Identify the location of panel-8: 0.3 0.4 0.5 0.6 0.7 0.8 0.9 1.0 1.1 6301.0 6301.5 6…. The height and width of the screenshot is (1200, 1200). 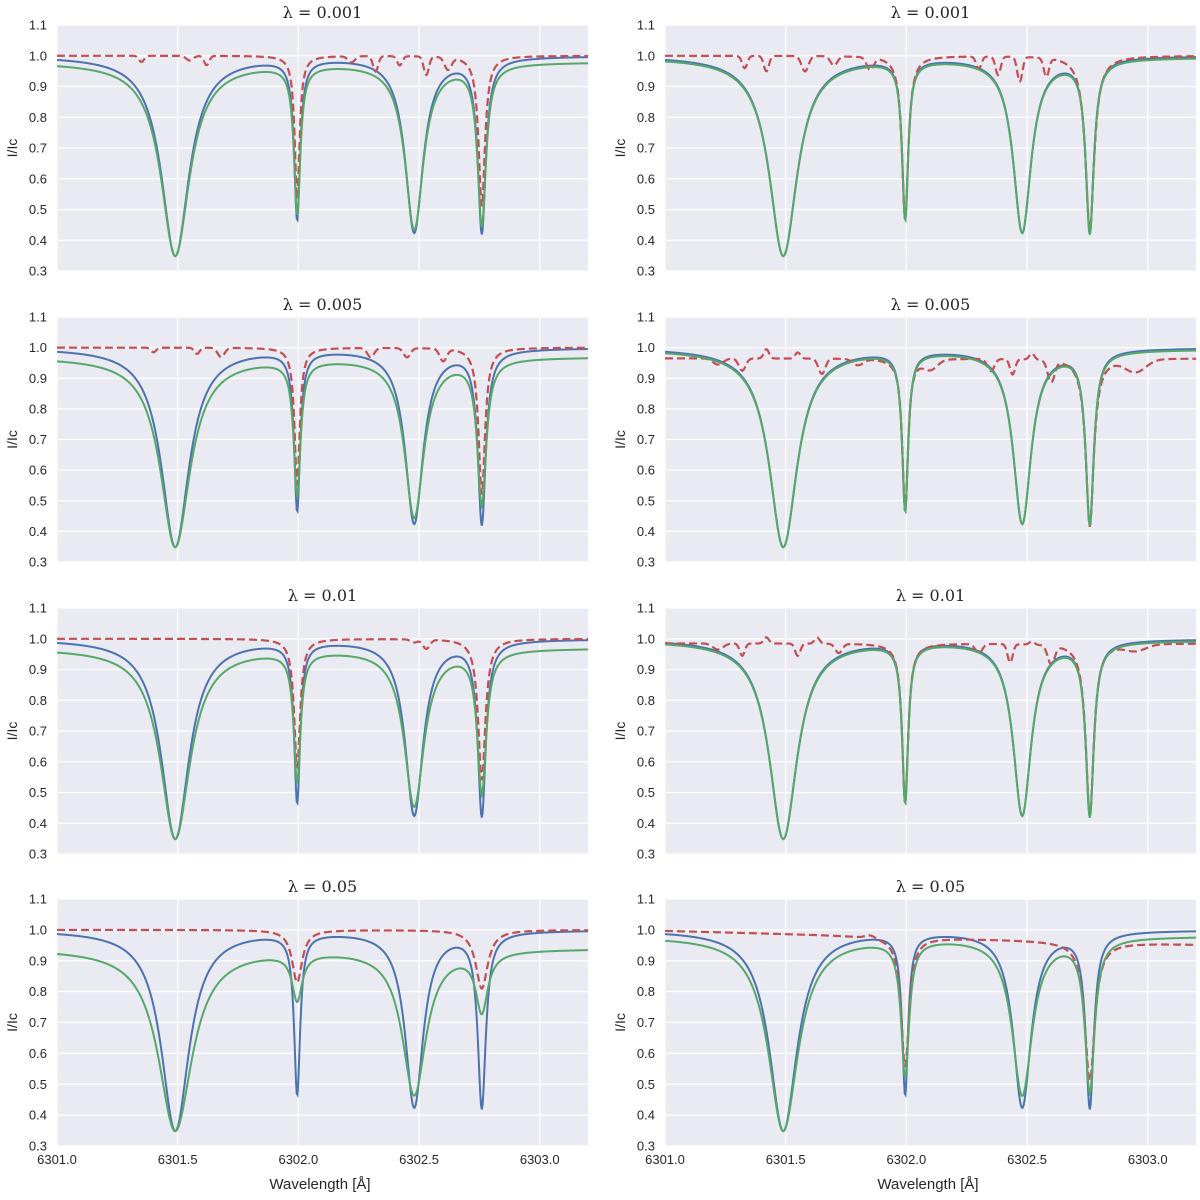
(904, 1022).